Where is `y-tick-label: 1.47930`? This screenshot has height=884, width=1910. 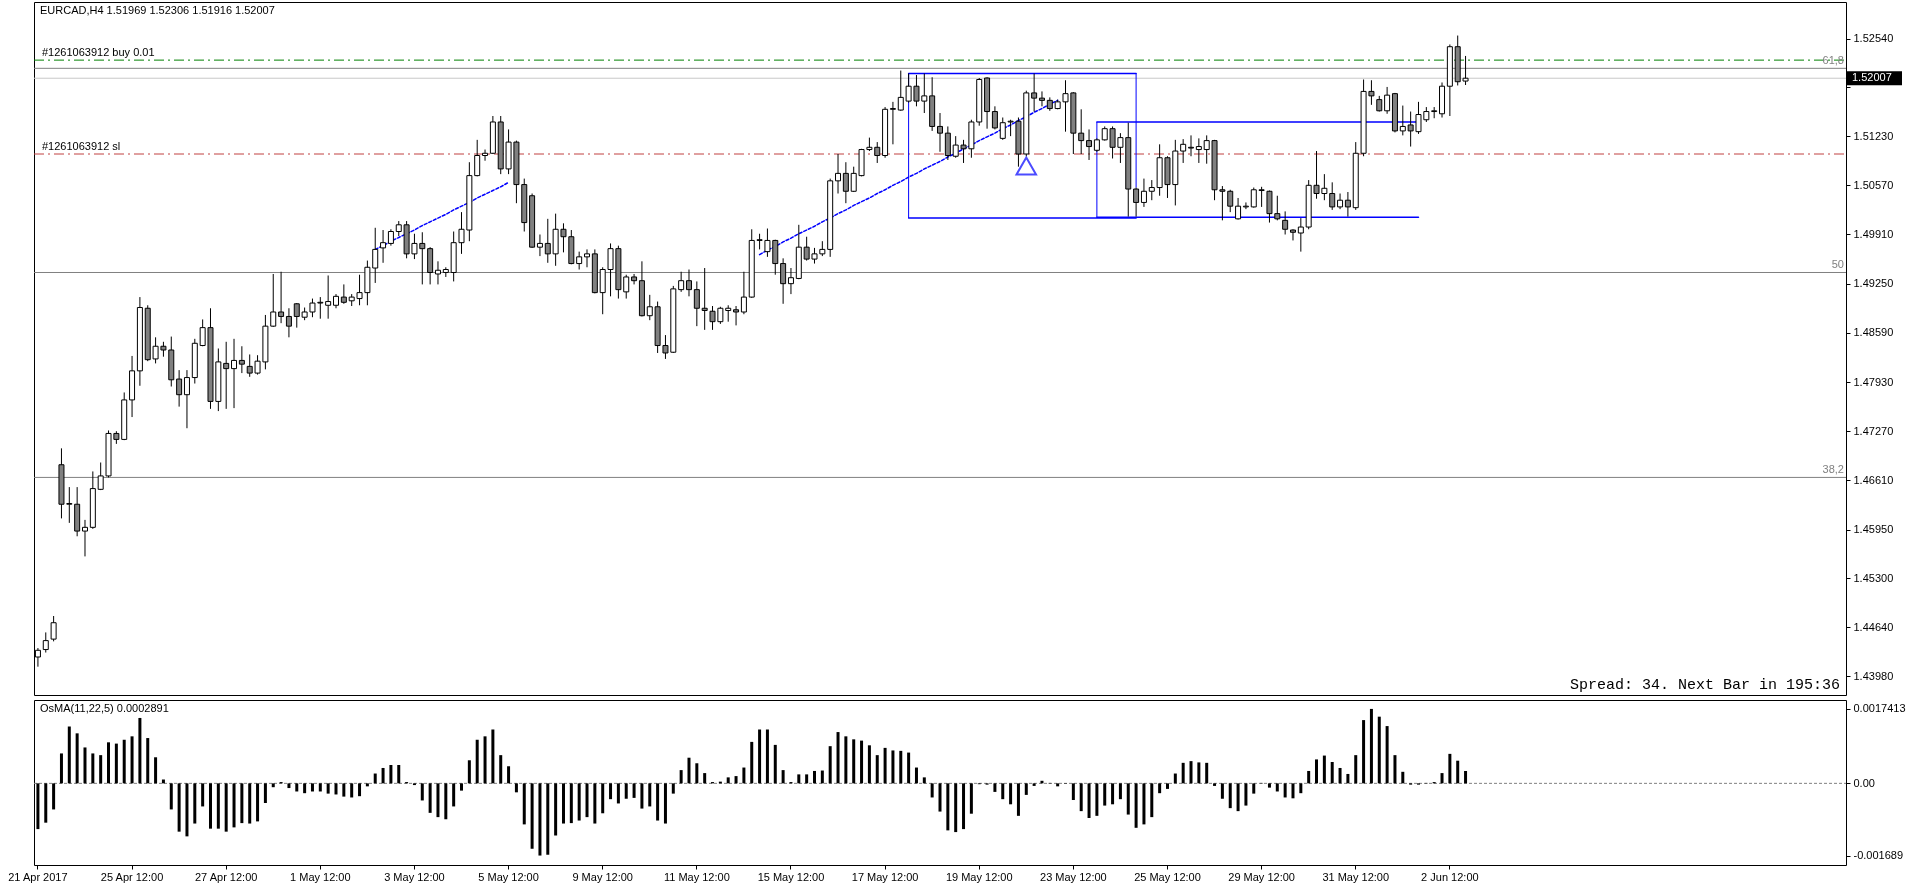 y-tick-label: 1.47930 is located at coordinates (1873, 381).